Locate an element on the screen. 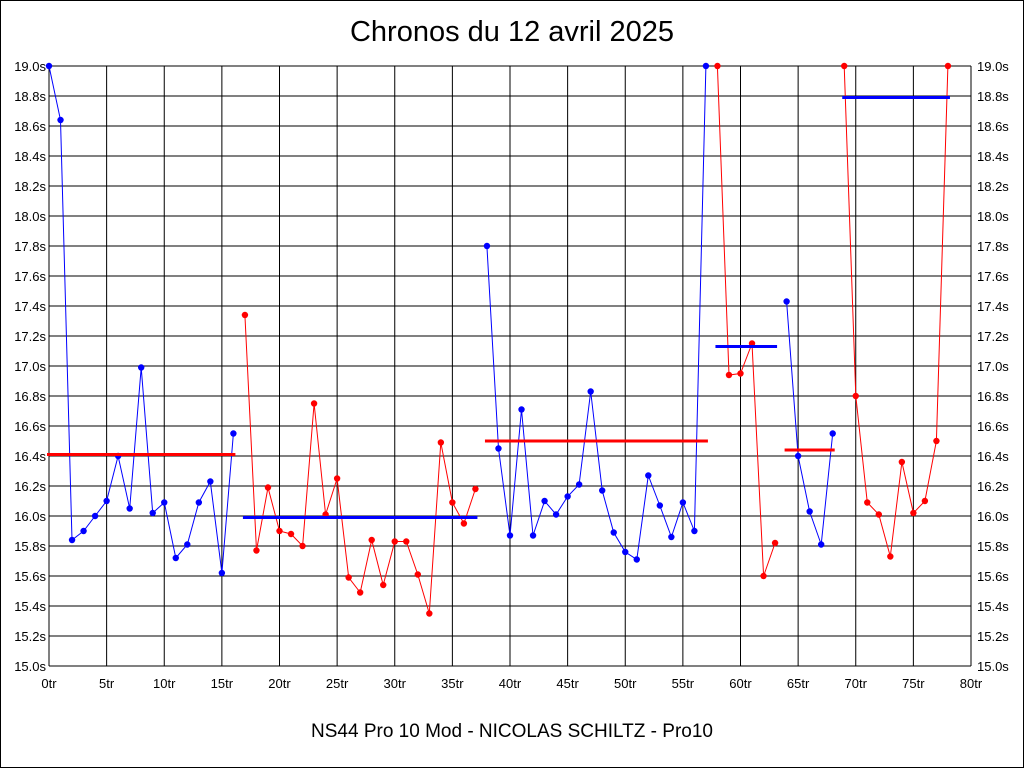  y-tick-label-left: 17.0s is located at coordinates (30, 366).